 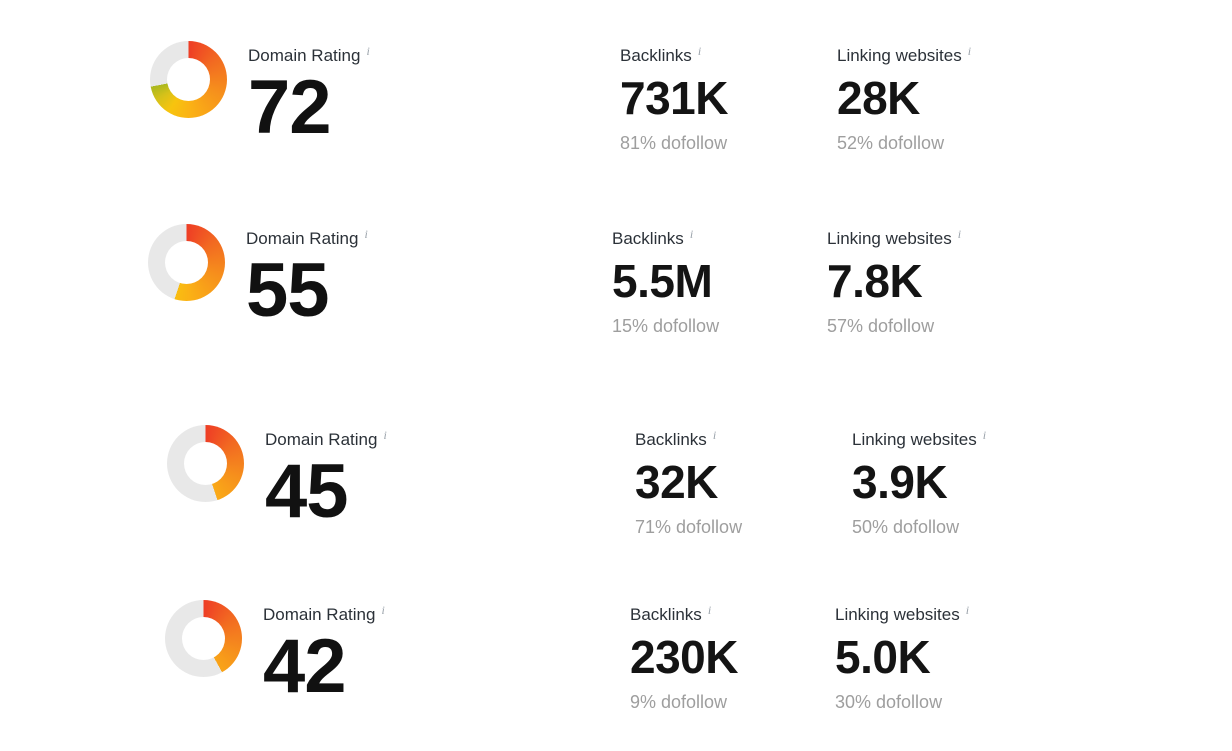 I want to click on linking-websites-dofollow: 30% dofollow, so click(x=889, y=702).